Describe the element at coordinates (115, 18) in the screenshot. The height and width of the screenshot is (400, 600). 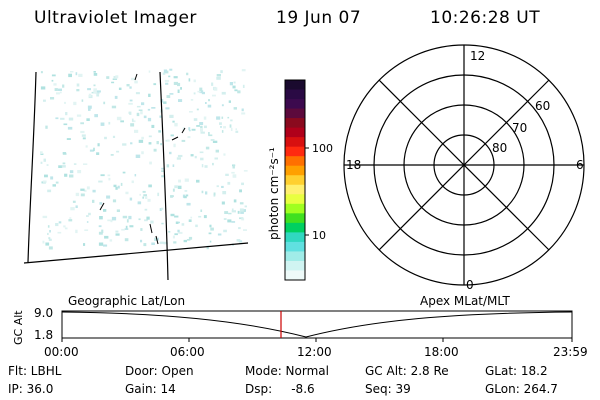
I see `instrument-title: Ultraviolet Imager` at that location.